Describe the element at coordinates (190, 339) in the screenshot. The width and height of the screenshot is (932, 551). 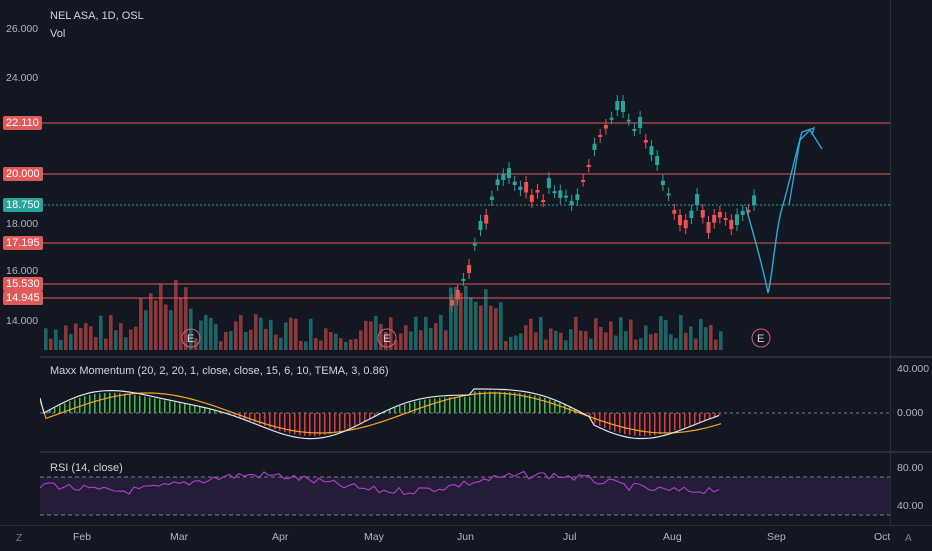
I see `earnings-marker-label: E` at that location.